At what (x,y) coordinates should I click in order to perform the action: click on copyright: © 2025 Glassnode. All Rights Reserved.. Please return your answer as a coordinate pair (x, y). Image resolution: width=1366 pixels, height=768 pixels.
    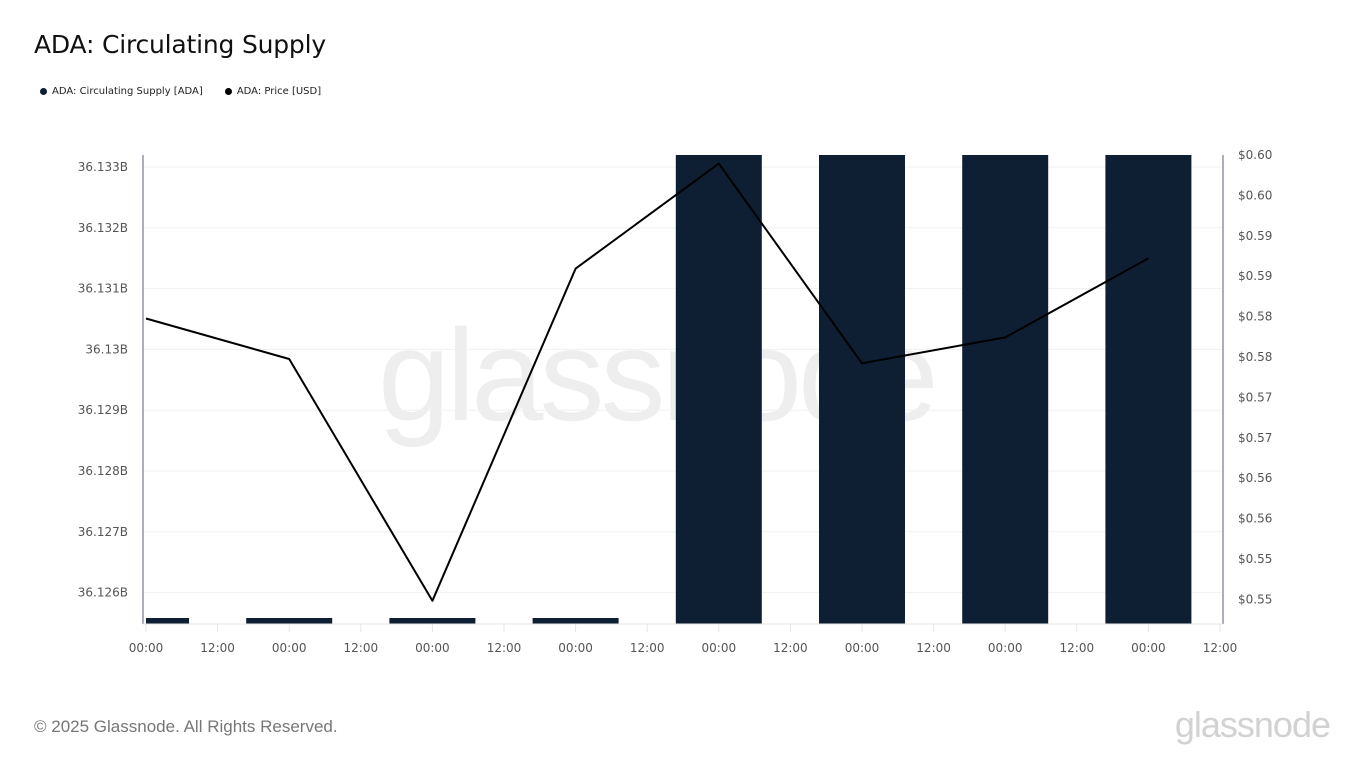
    Looking at the image, I should click on (186, 726).